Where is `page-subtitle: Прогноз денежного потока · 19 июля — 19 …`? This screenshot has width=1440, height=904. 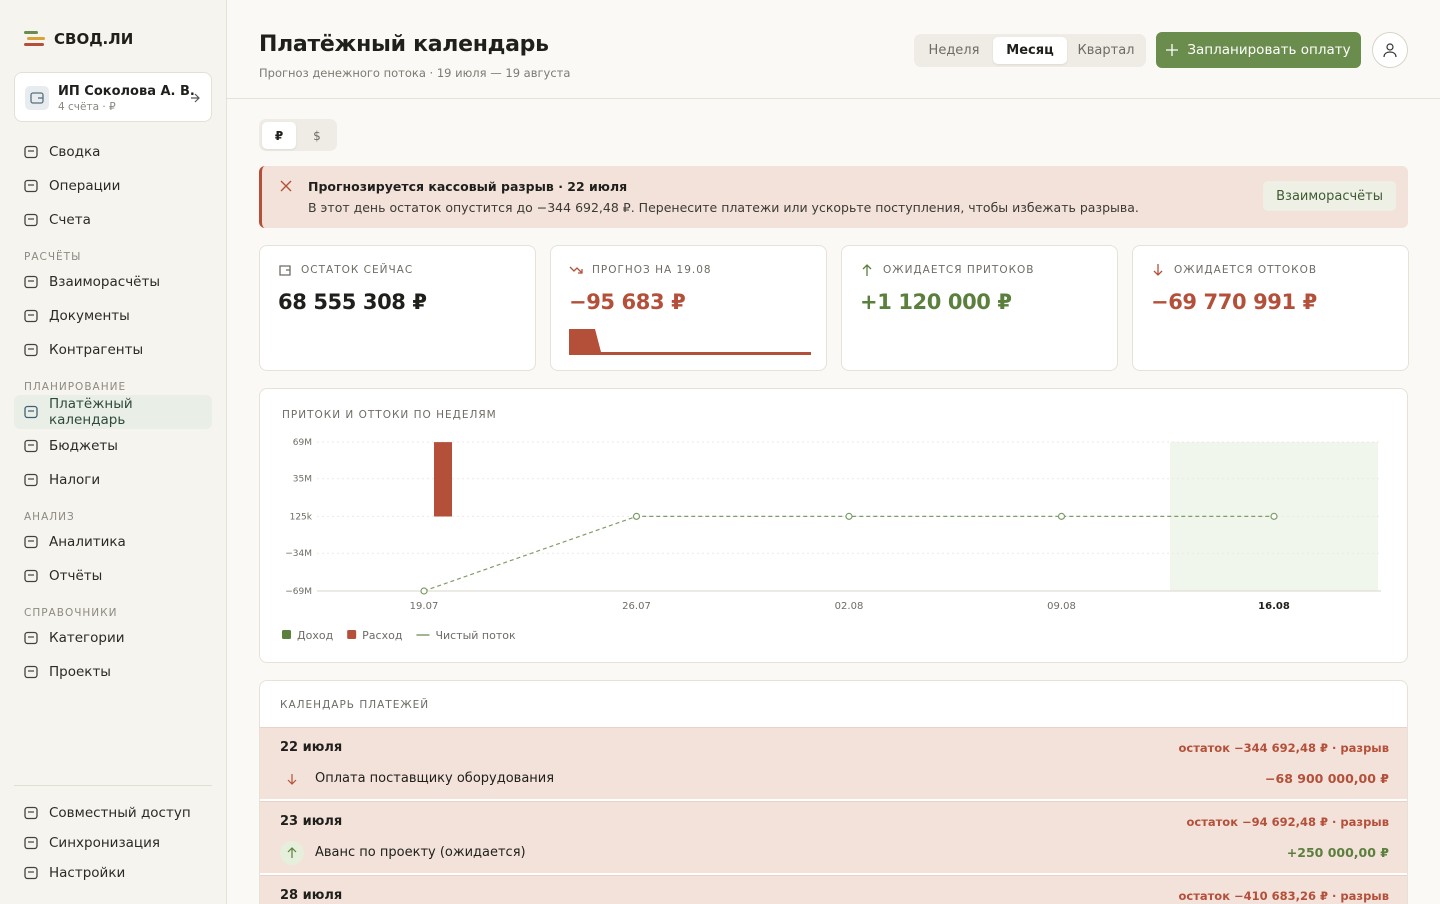
page-subtitle: Прогноз денежного потока · 19 июля — 19 … is located at coordinates (415, 73).